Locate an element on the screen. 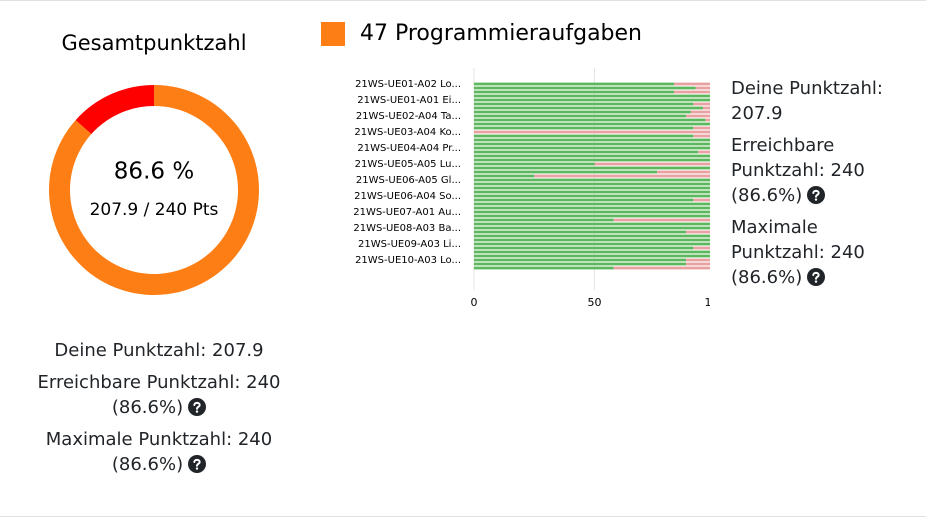  stat-line: Erreichbare Punktzahl: 240 (86.6%) is located at coordinates (815, 170).